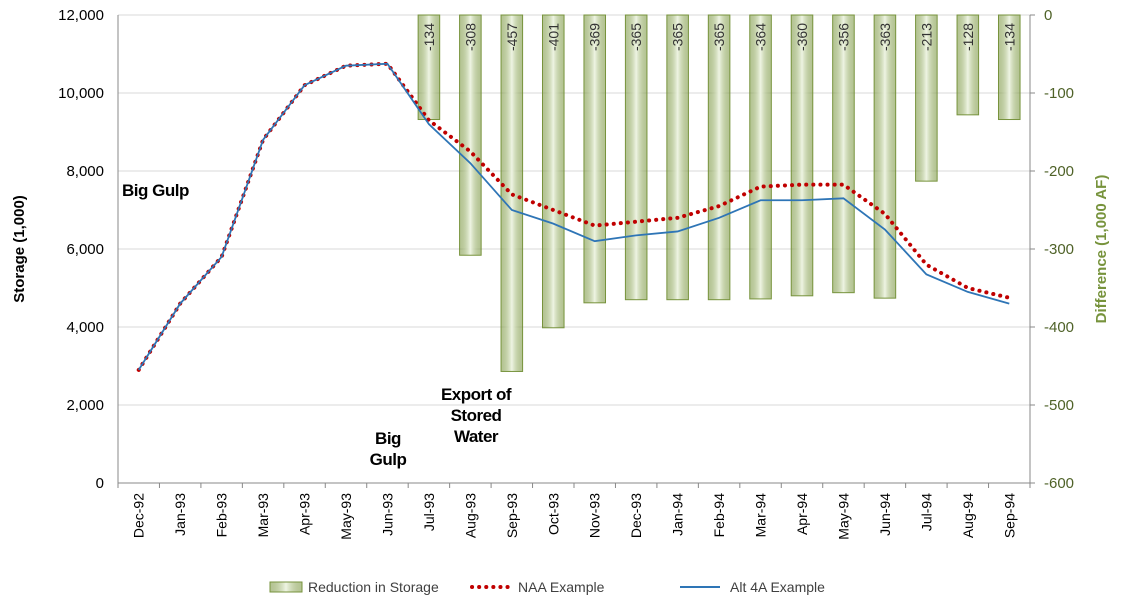 The height and width of the screenshot is (604, 1127). I want to click on annotation: Export of, so click(476, 394).